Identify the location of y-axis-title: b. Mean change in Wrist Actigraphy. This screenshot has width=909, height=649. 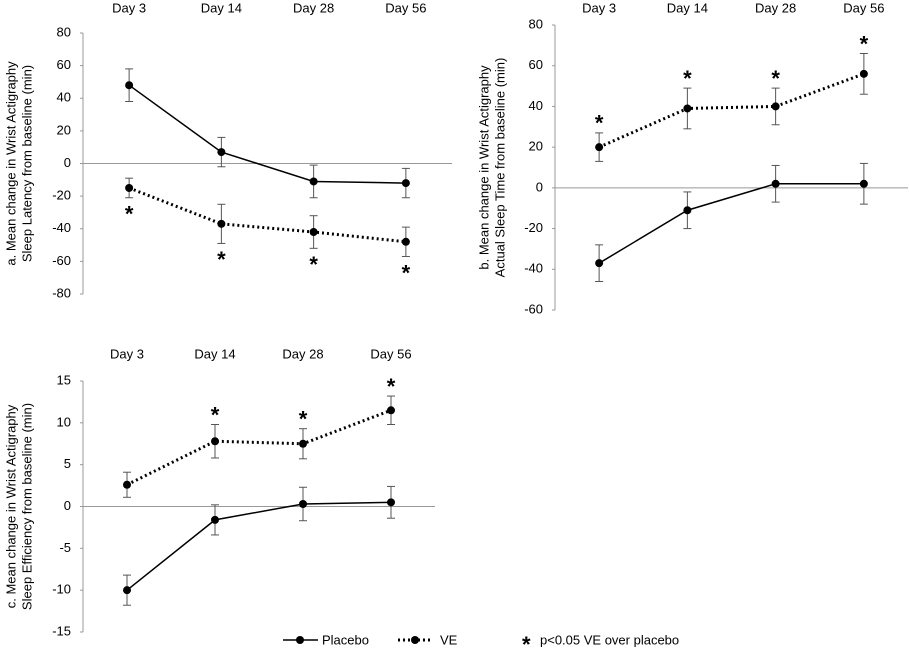
(483, 167).